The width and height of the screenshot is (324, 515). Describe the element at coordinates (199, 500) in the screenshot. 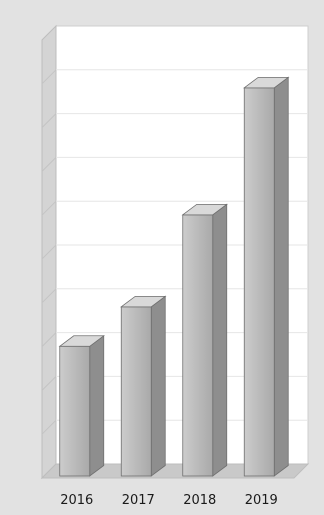

I see `x-tick-label: 2018` at that location.